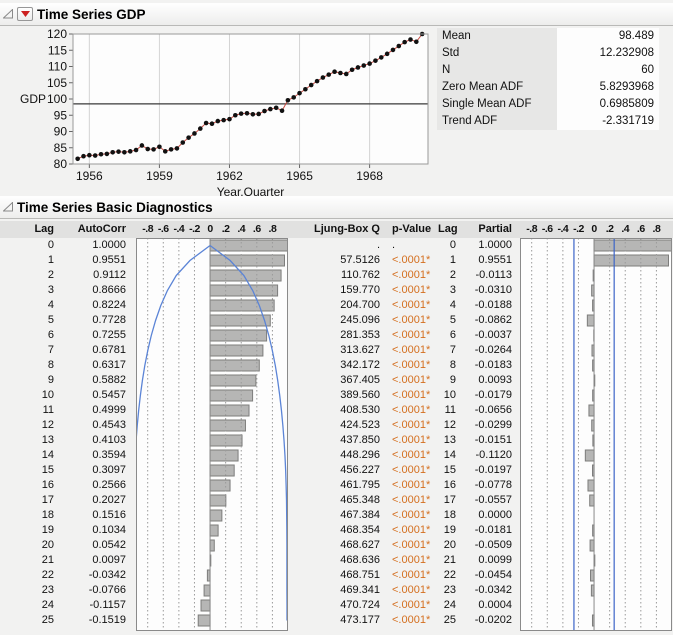 This screenshot has height=635, width=673. What do you see at coordinates (596, 434) in the screenshot?
I see `partial-bar-chart` at bounding box center [596, 434].